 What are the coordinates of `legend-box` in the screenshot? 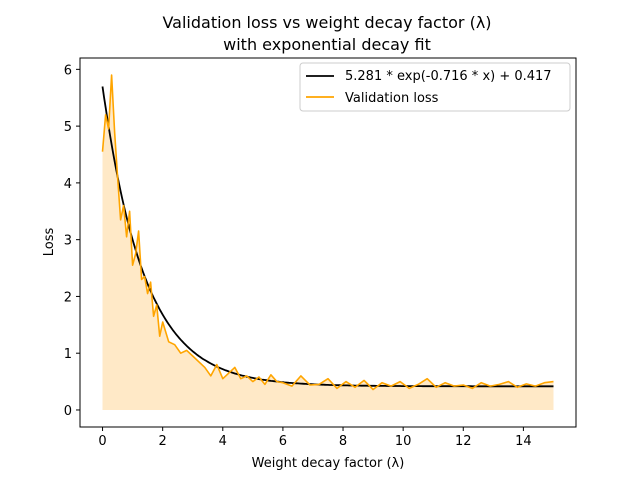 It's located at (435, 87).